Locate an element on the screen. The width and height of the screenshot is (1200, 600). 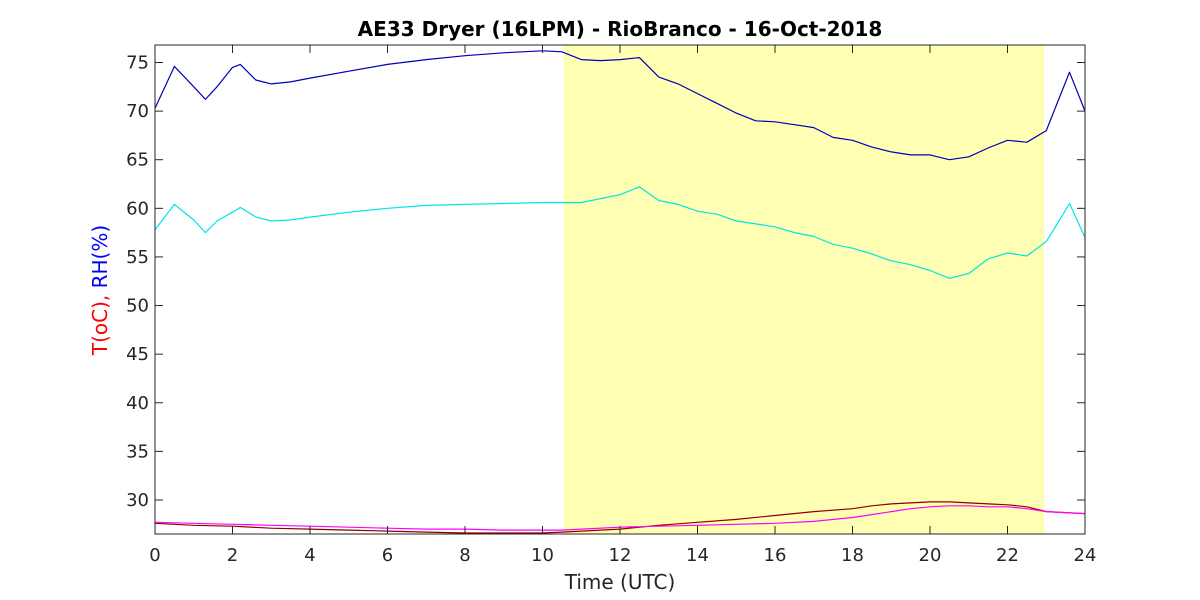
x-tick-label: 20 is located at coordinates (930, 555).